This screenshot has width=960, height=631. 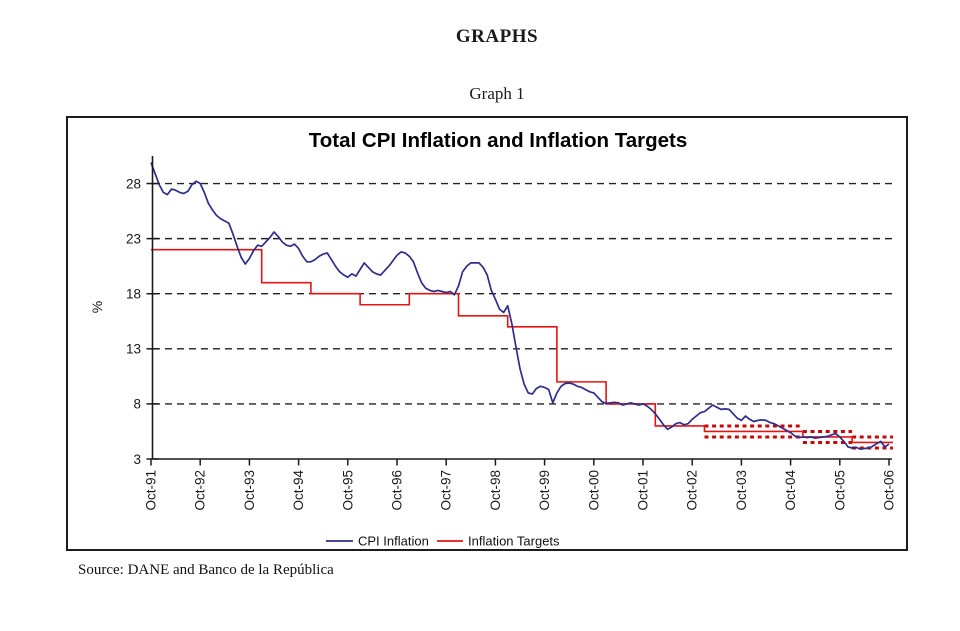 What do you see at coordinates (97, 307) in the screenshot?
I see `y-axis-label: %` at bounding box center [97, 307].